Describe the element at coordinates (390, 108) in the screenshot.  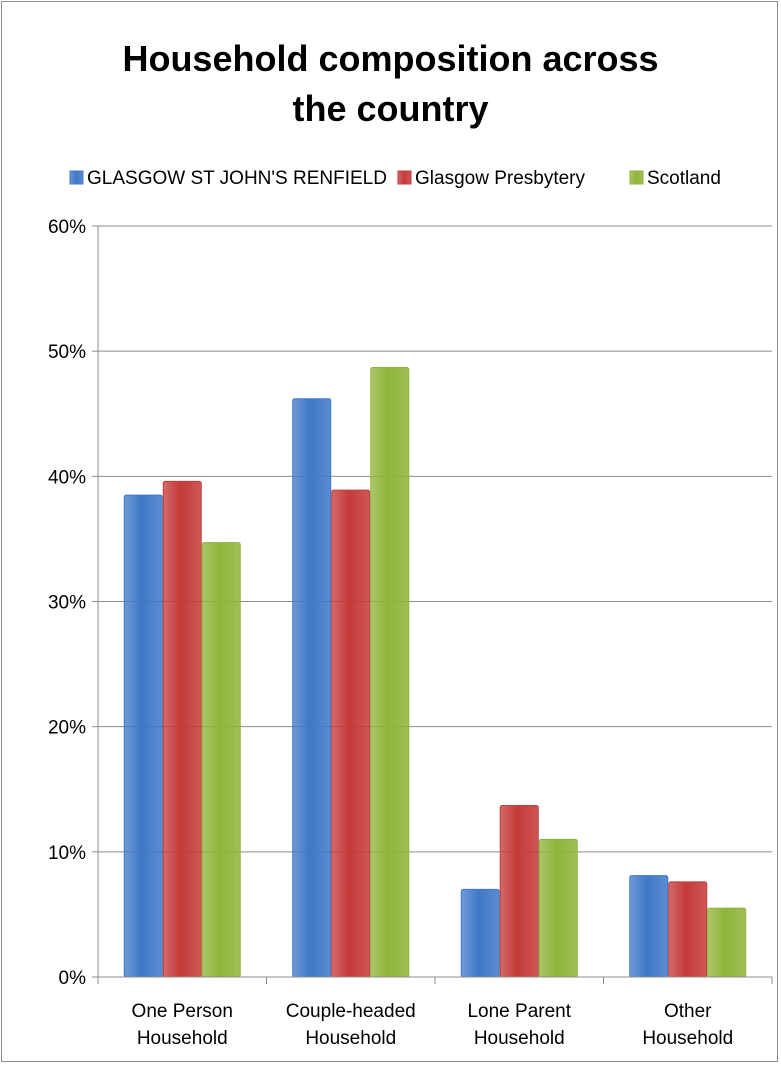
I see `chart-title-line-2: the country` at that location.